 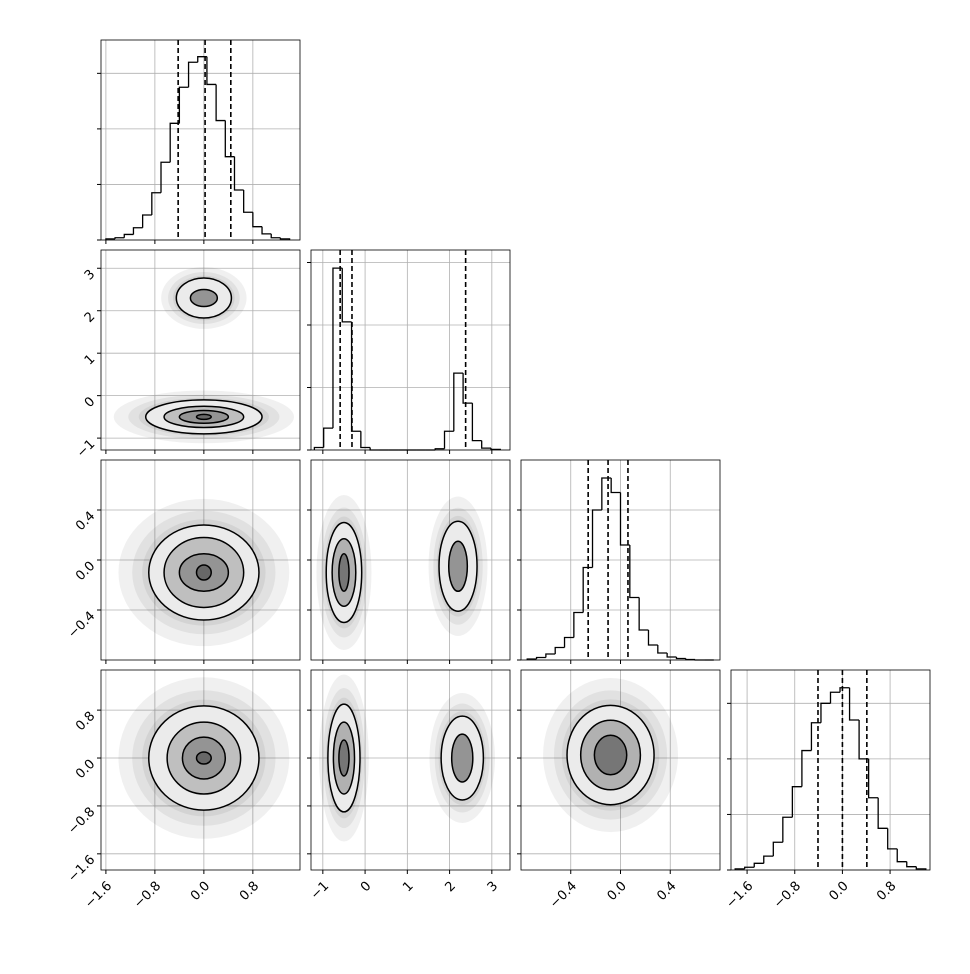 I want to click on y-tick-label: −1.6, so click(x=81, y=869).